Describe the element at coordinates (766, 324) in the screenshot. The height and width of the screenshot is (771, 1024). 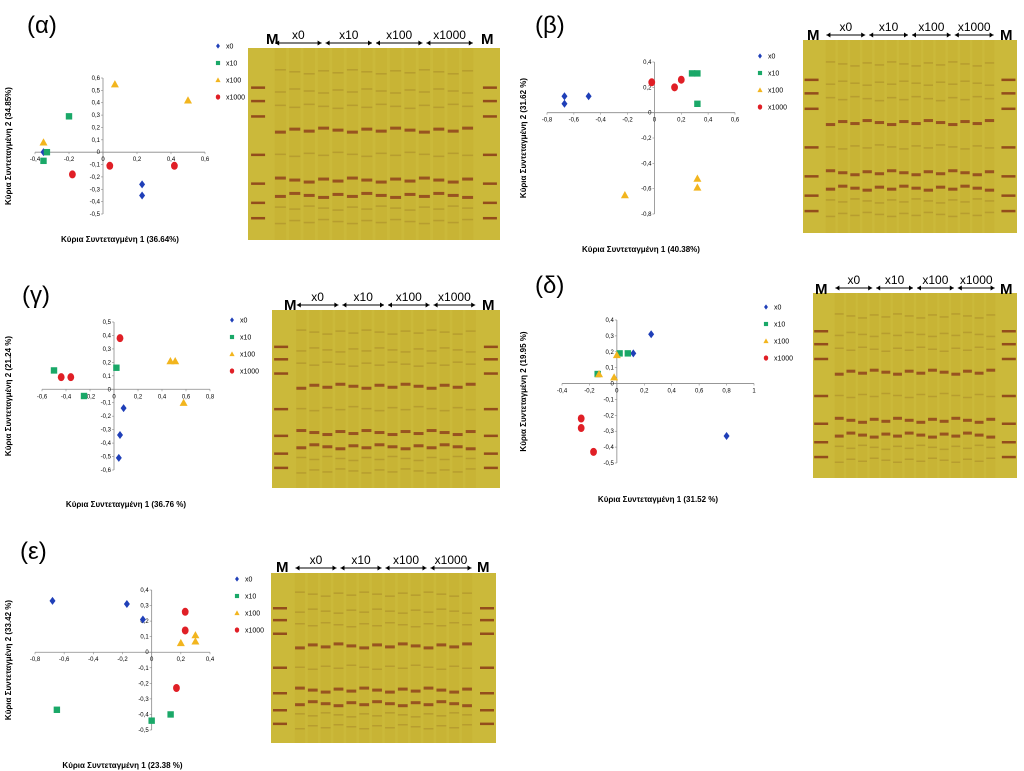
I see `legend-marker-x10` at that location.